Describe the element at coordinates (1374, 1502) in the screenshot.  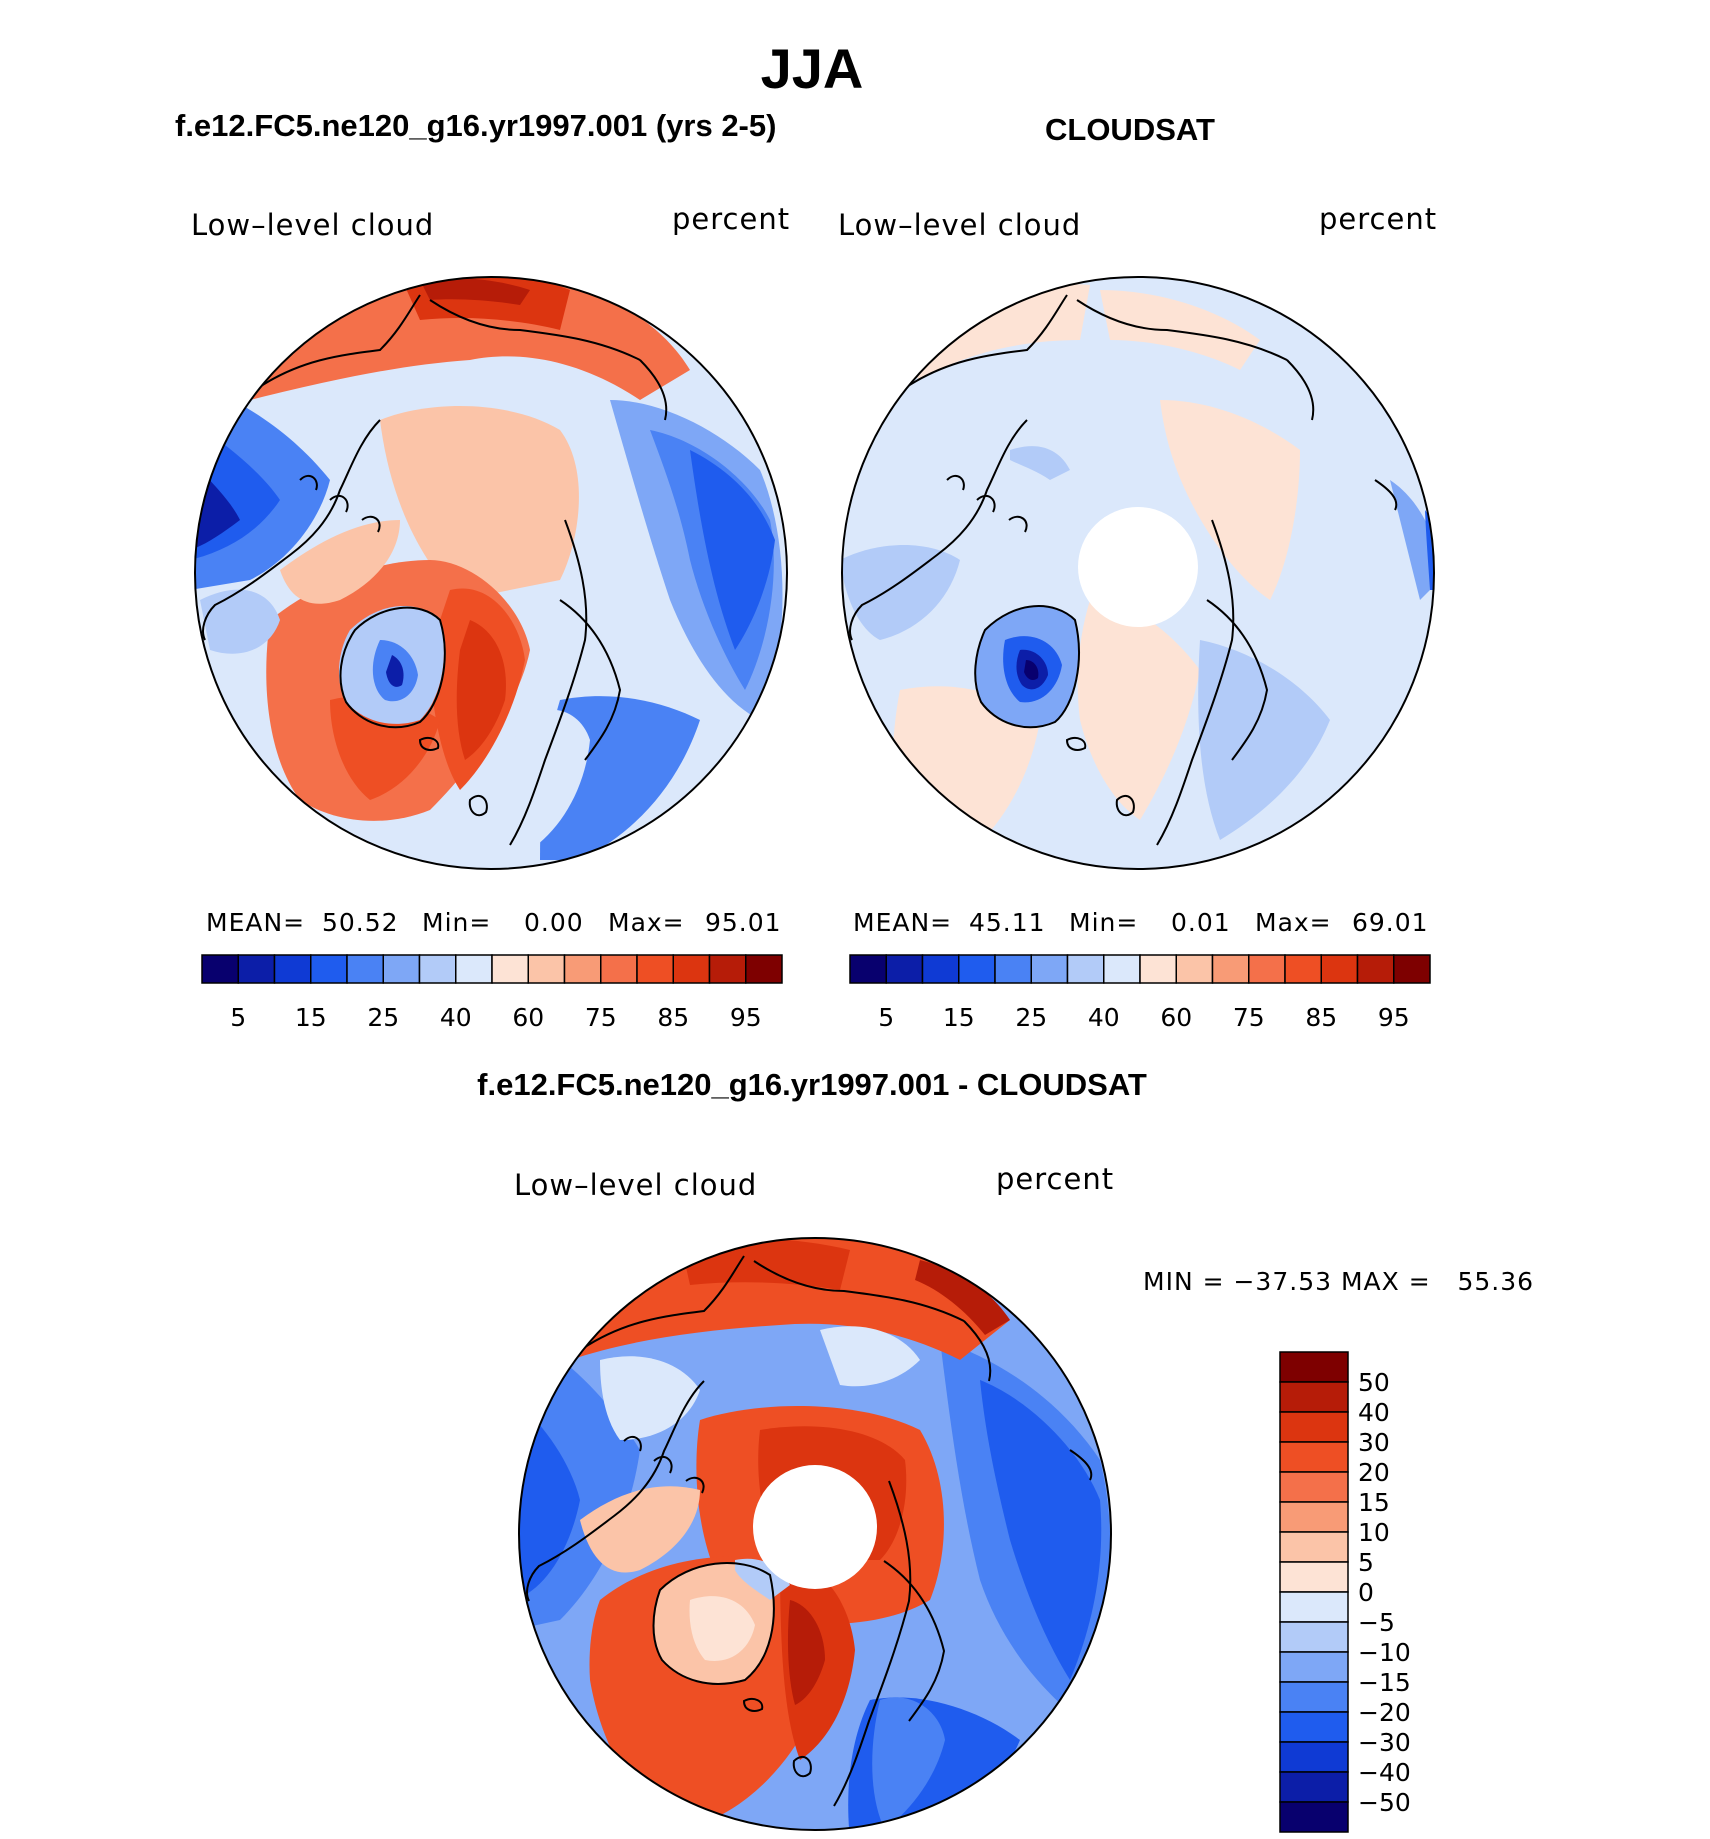
I see `panel-c-colorbar-tick-label: 15` at that location.